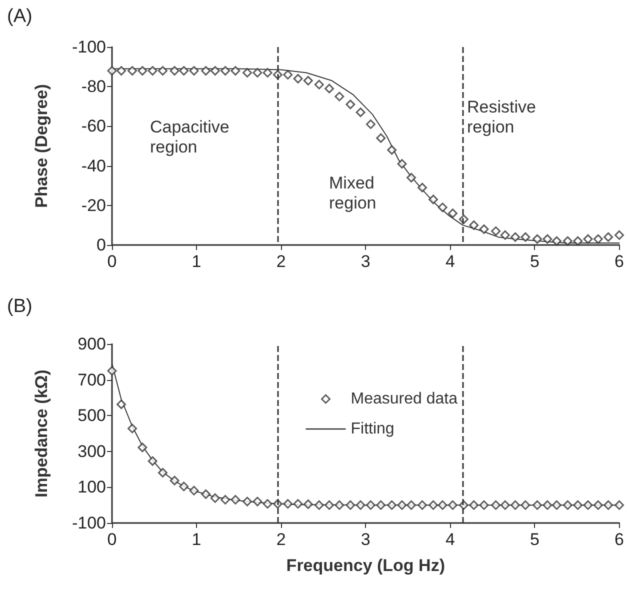 The height and width of the screenshot is (597, 627). Describe the element at coordinates (89, 47) in the screenshot. I see `y-tick-label: -100` at that location.